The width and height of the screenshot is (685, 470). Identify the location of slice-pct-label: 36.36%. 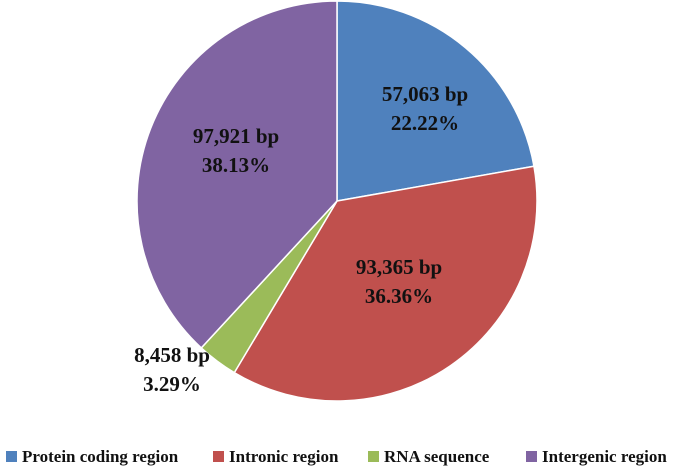
(399, 296).